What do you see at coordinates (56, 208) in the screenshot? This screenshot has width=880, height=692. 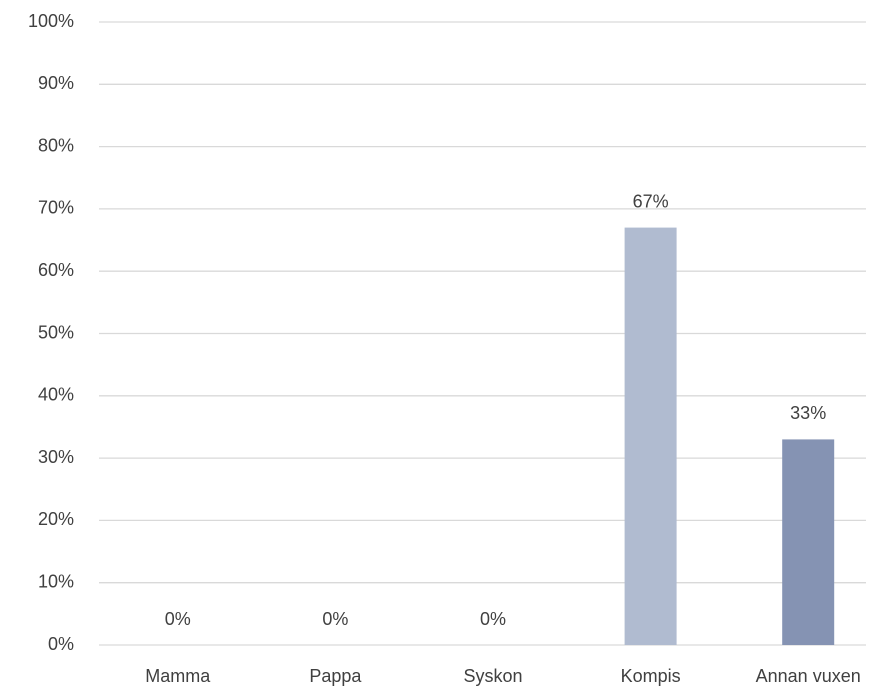 I see `y-tick-label: 70%` at bounding box center [56, 208].